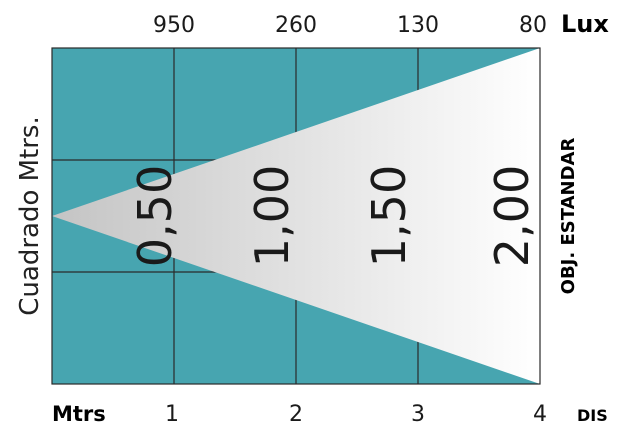 This screenshot has width=624, height=432. What do you see at coordinates (585, 24) in the screenshot?
I see `lux-unit-label: Lux` at bounding box center [585, 24].